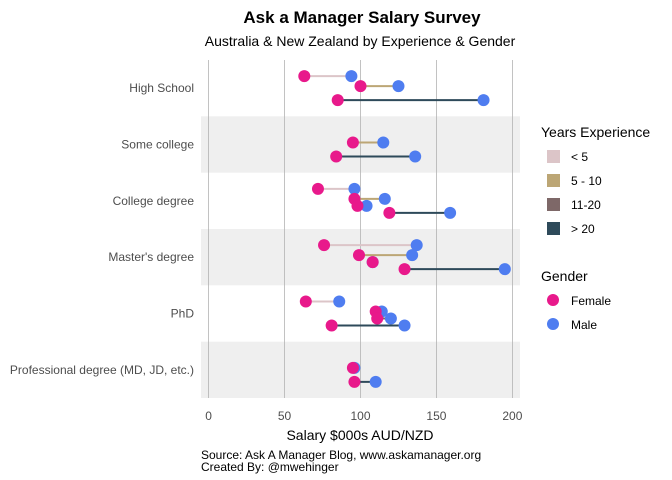 The image size is (672, 480). I want to click on y-tick-label: PhD, so click(183, 314).